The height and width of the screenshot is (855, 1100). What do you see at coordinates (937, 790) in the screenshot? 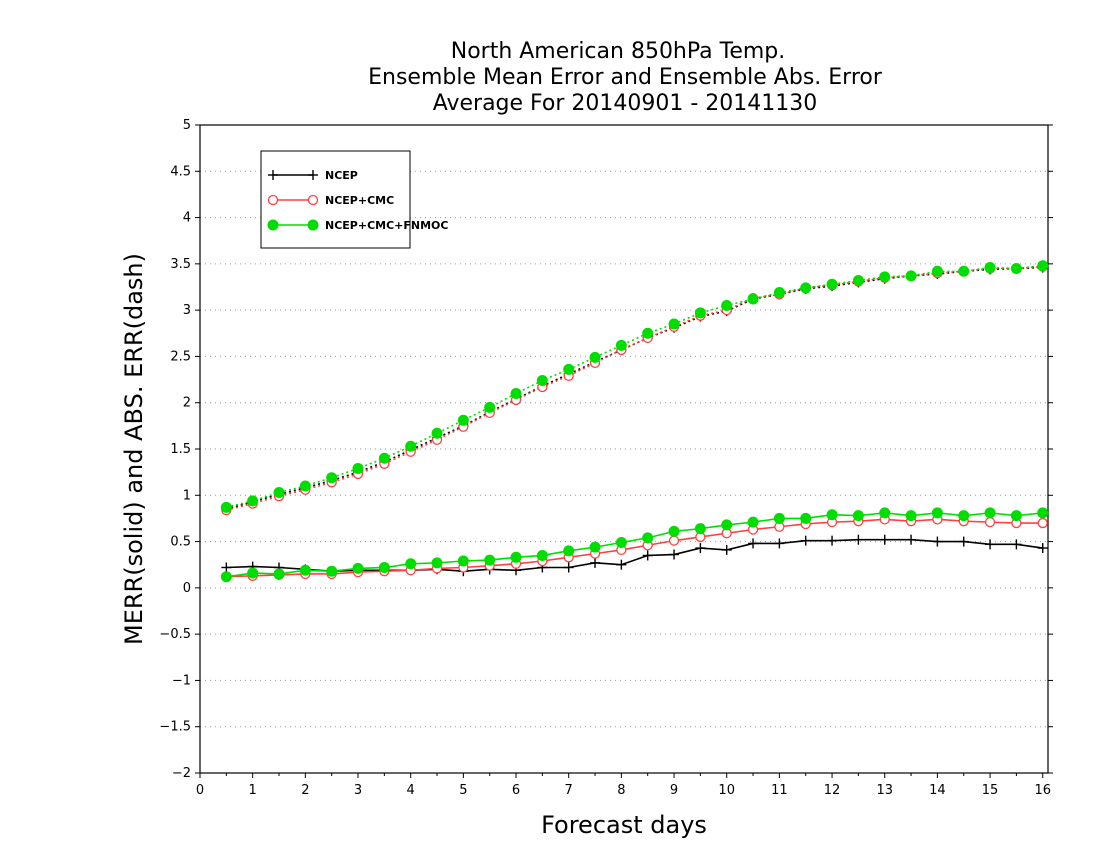
I see `x-tick-label: 14` at bounding box center [937, 790].